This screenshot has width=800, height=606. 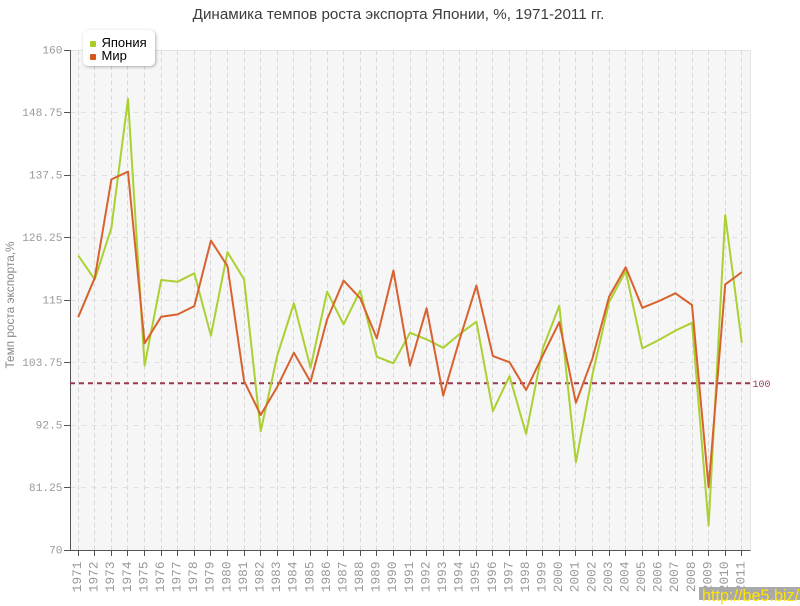 What do you see at coordinates (10, 305) in the screenshot?
I see `svg-text: Темп роста экспорта,%` at bounding box center [10, 305].